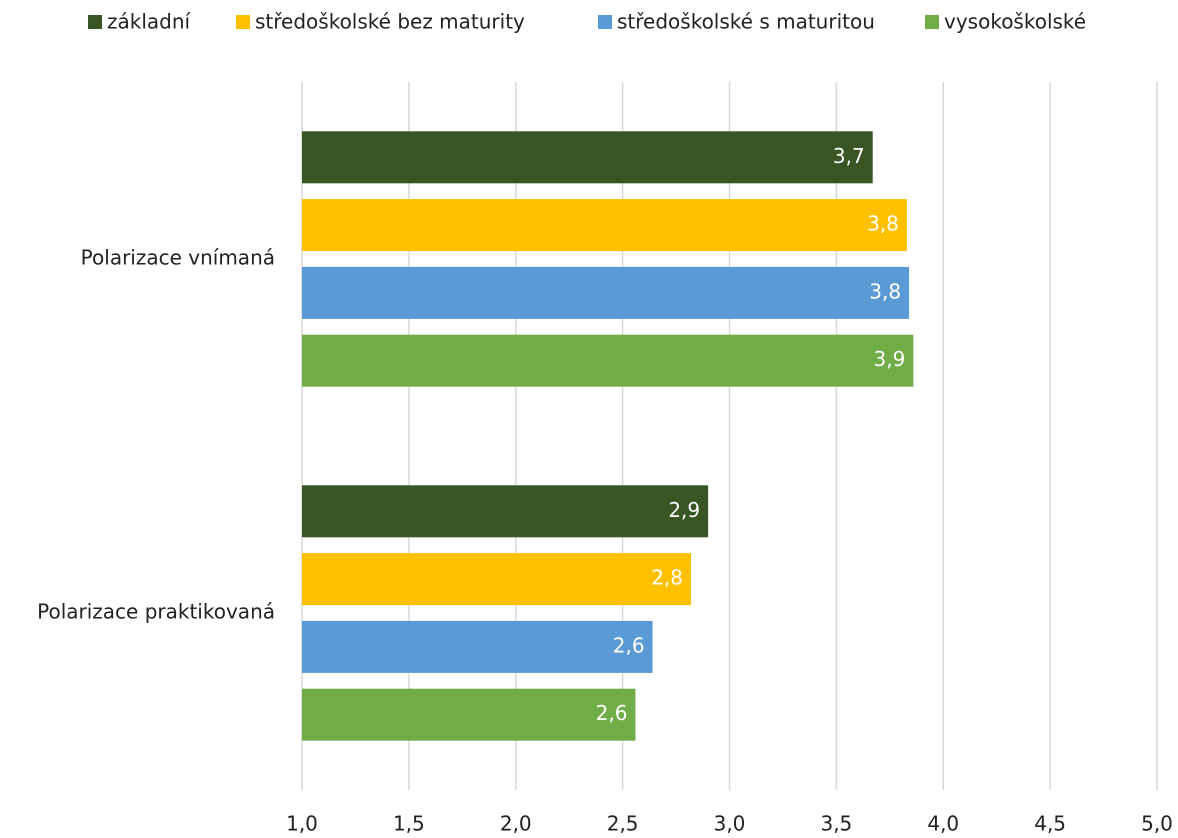 The width and height of the screenshot is (1178, 838). What do you see at coordinates (1050, 824) in the screenshot?
I see `x-tick-label: 4,5` at bounding box center [1050, 824].